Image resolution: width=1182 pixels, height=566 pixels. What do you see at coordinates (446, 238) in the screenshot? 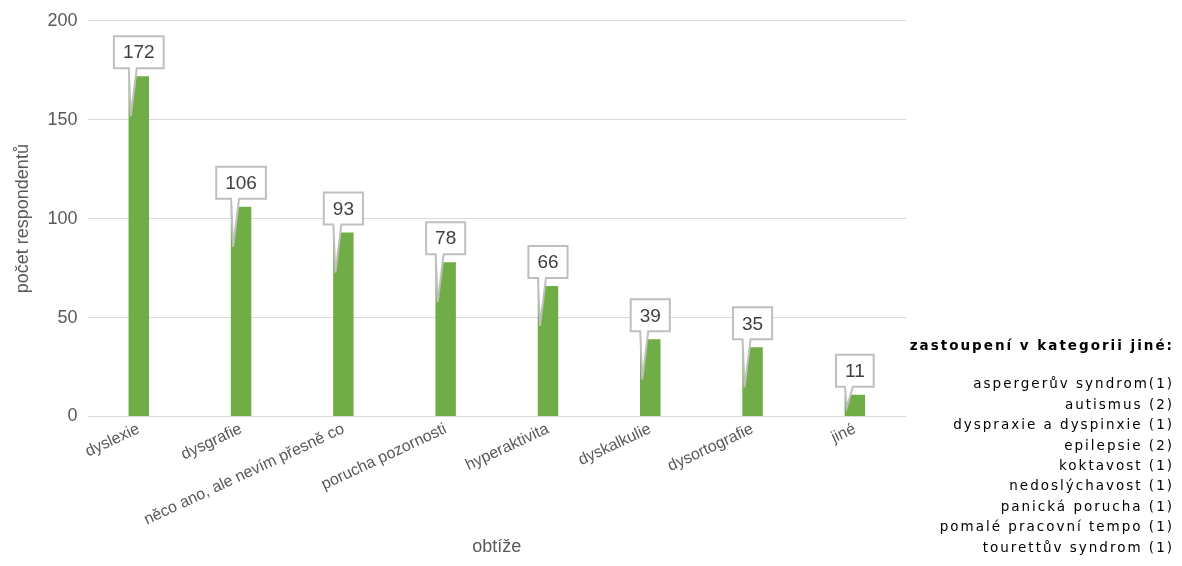
I see `data-label: 78` at bounding box center [446, 238].